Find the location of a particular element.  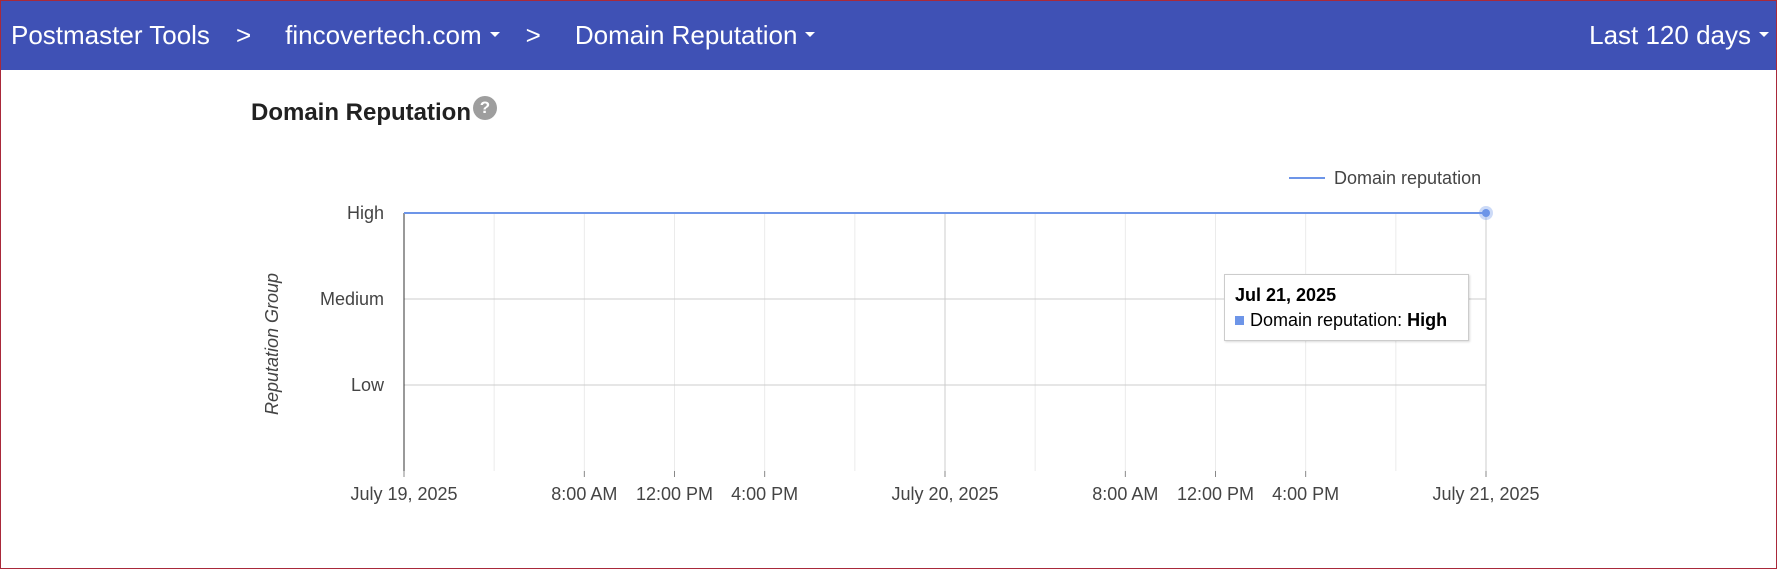

dashboard-selector-label: Domain Reputation is located at coordinates (686, 34).